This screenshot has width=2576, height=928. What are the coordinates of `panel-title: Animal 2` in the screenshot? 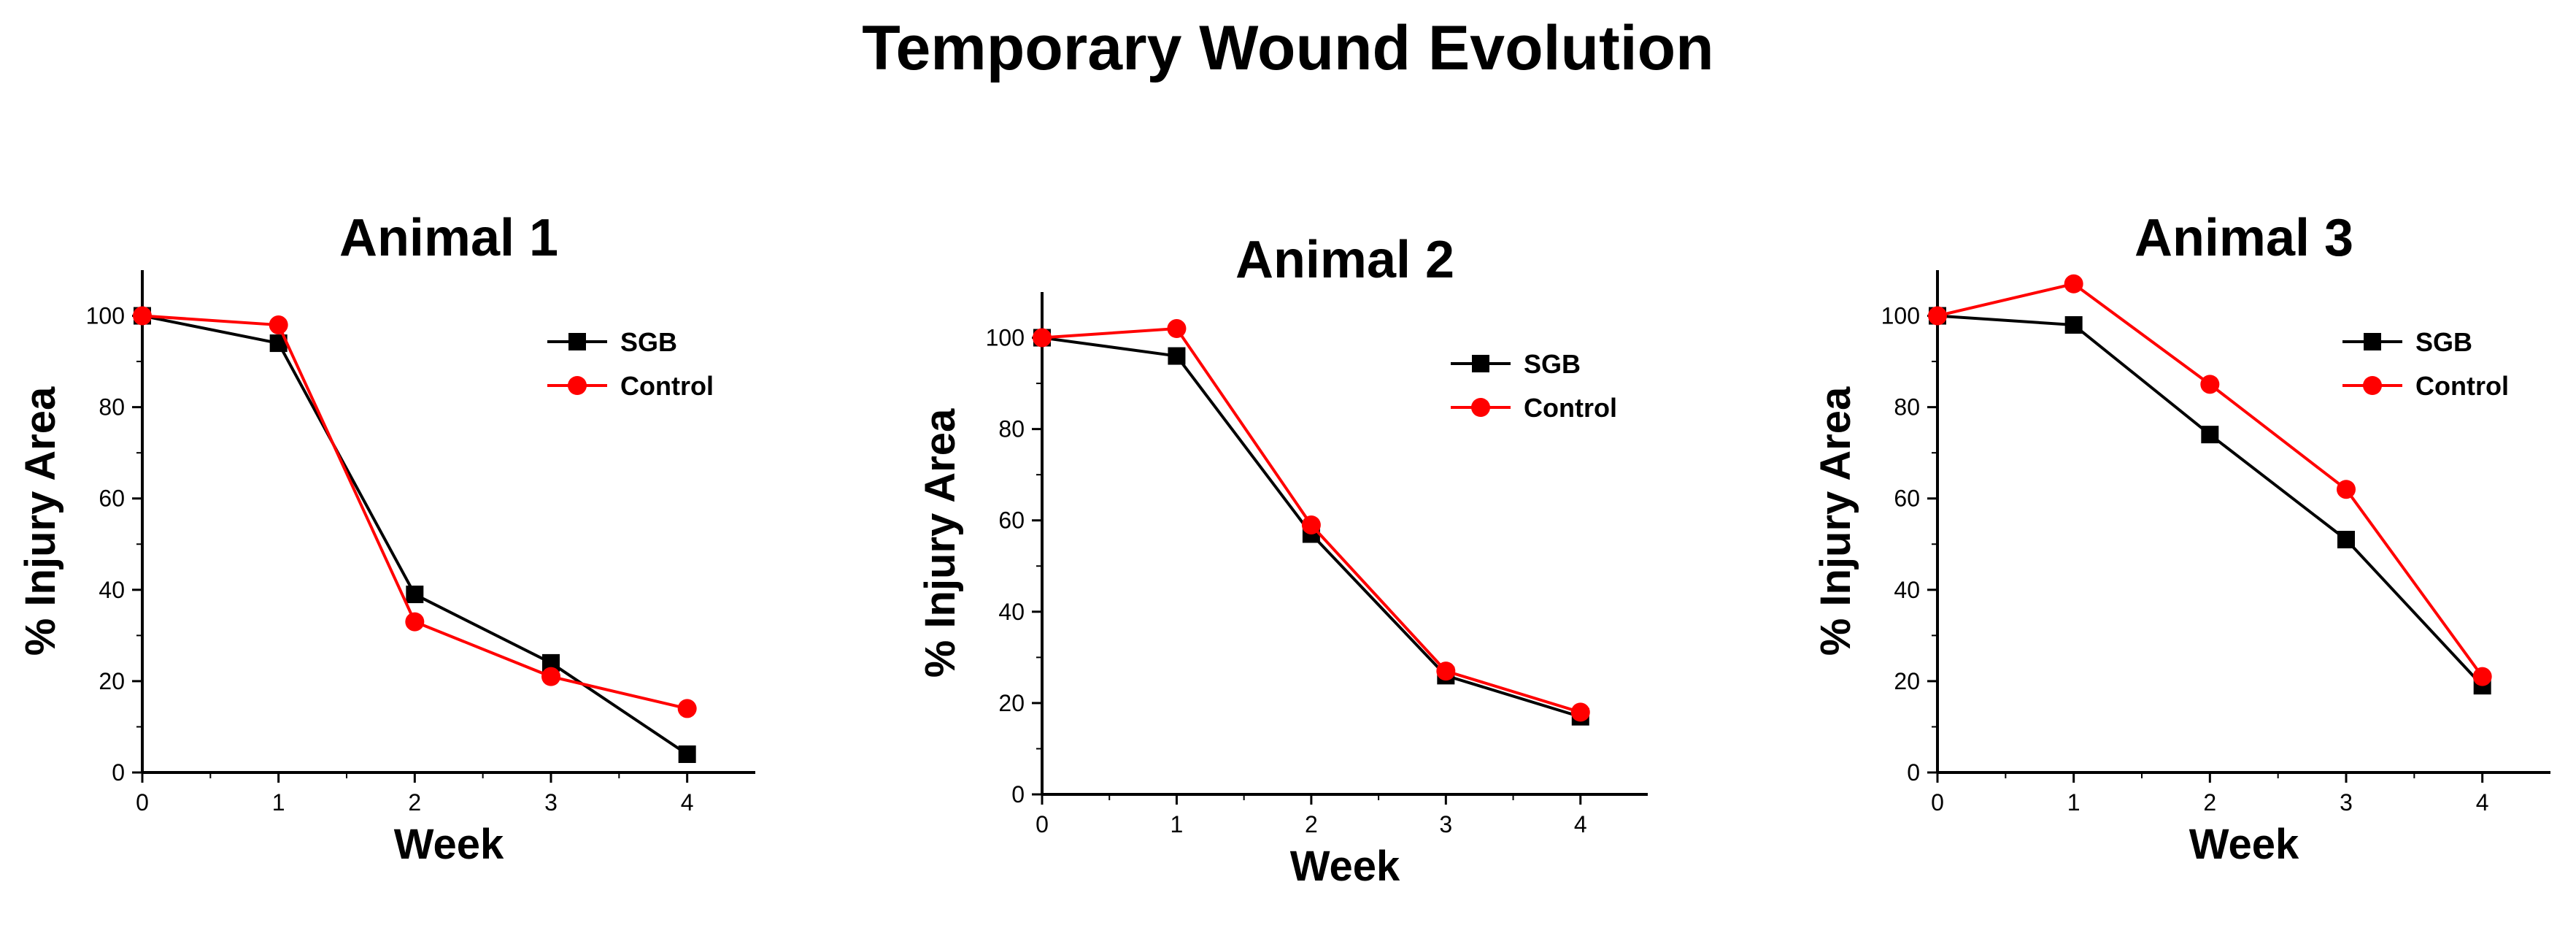 It's located at (1344, 260).